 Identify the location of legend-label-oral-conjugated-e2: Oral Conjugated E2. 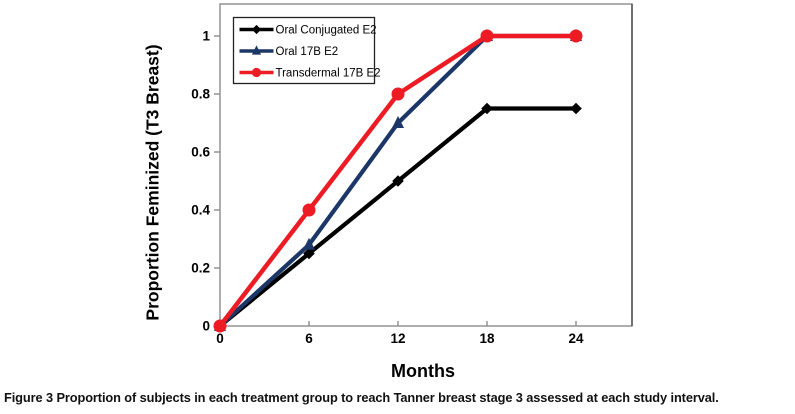
(326, 31).